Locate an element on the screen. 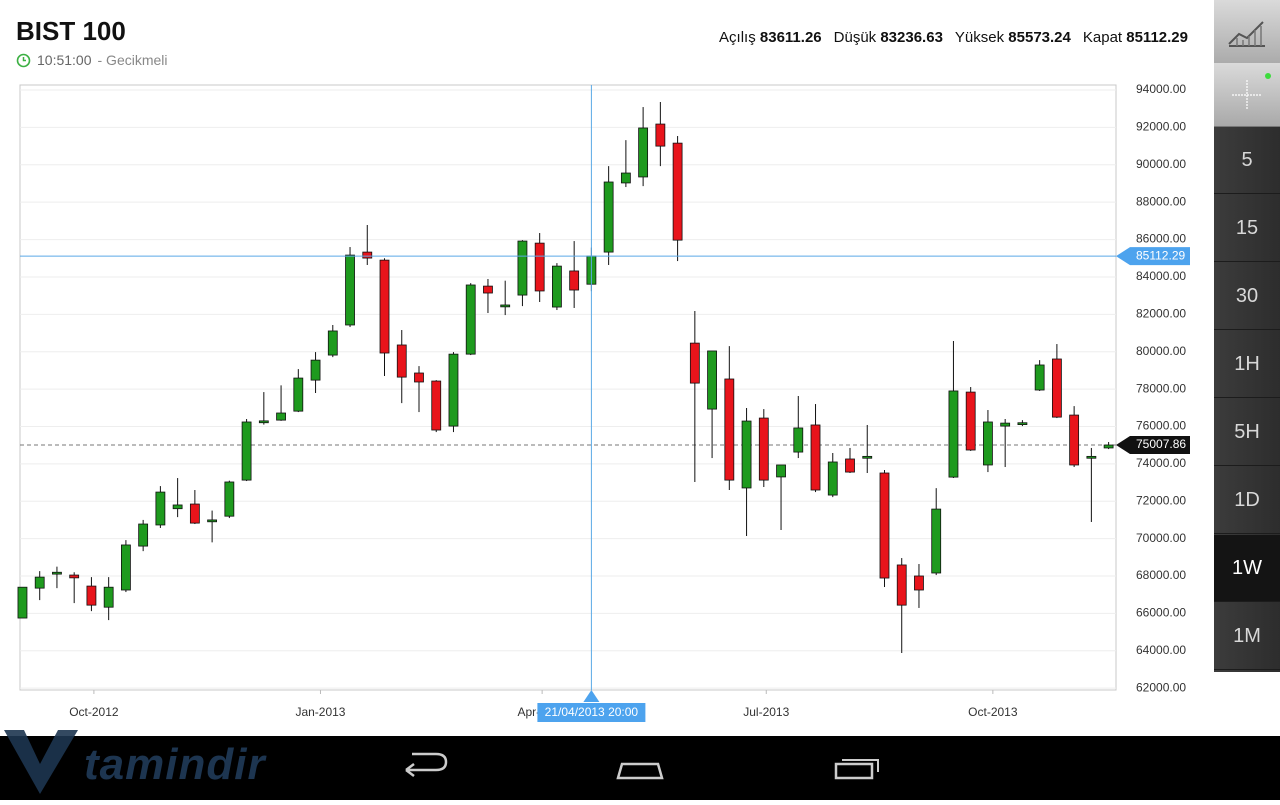  stat: Kapat 85112.29 is located at coordinates (1135, 37).